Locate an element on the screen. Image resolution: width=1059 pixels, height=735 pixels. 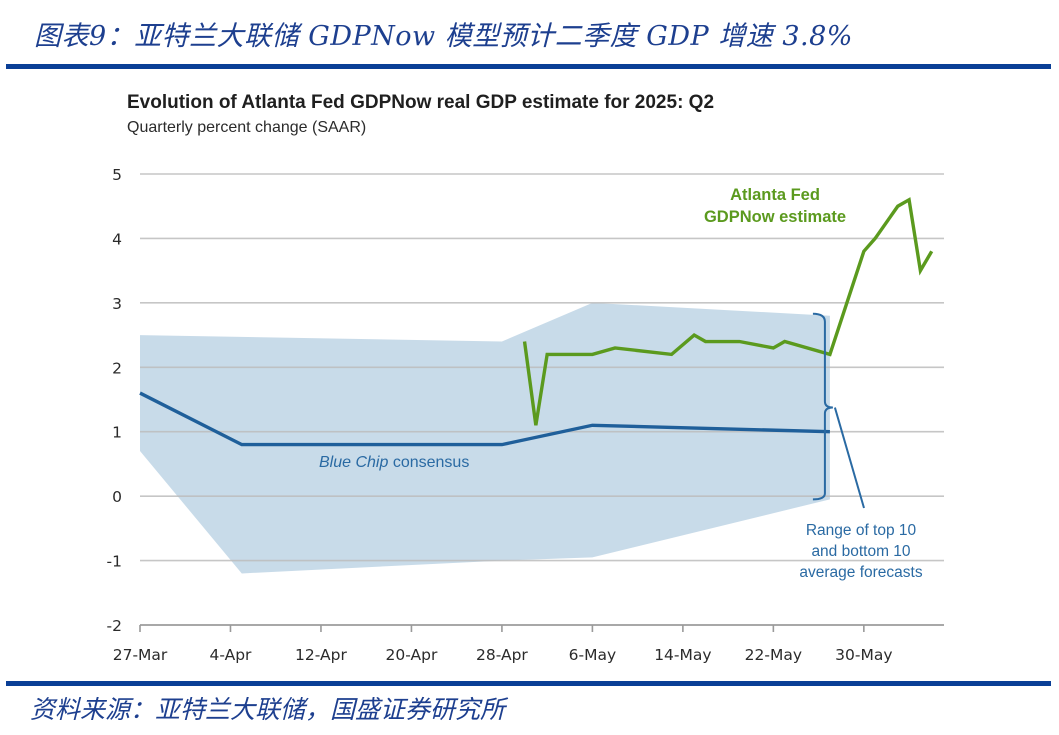
blue-chip-label: Blue Chip consensus is located at coordinates (394, 462).